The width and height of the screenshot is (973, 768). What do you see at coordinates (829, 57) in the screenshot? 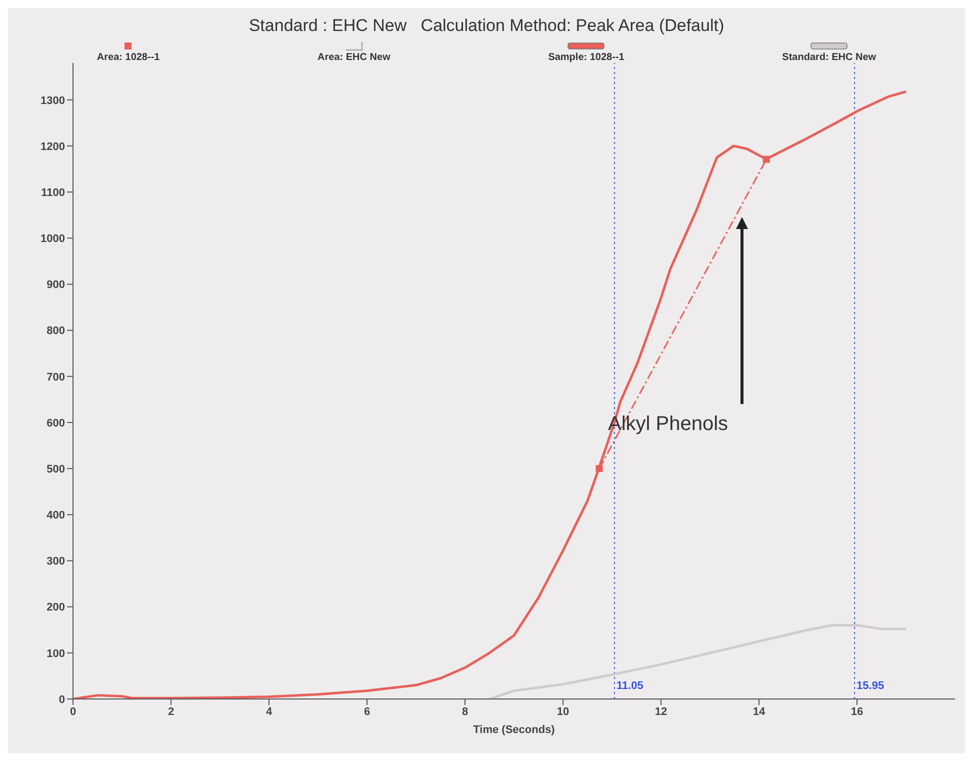
I see `legend-label: Standard: EHC New` at bounding box center [829, 57].